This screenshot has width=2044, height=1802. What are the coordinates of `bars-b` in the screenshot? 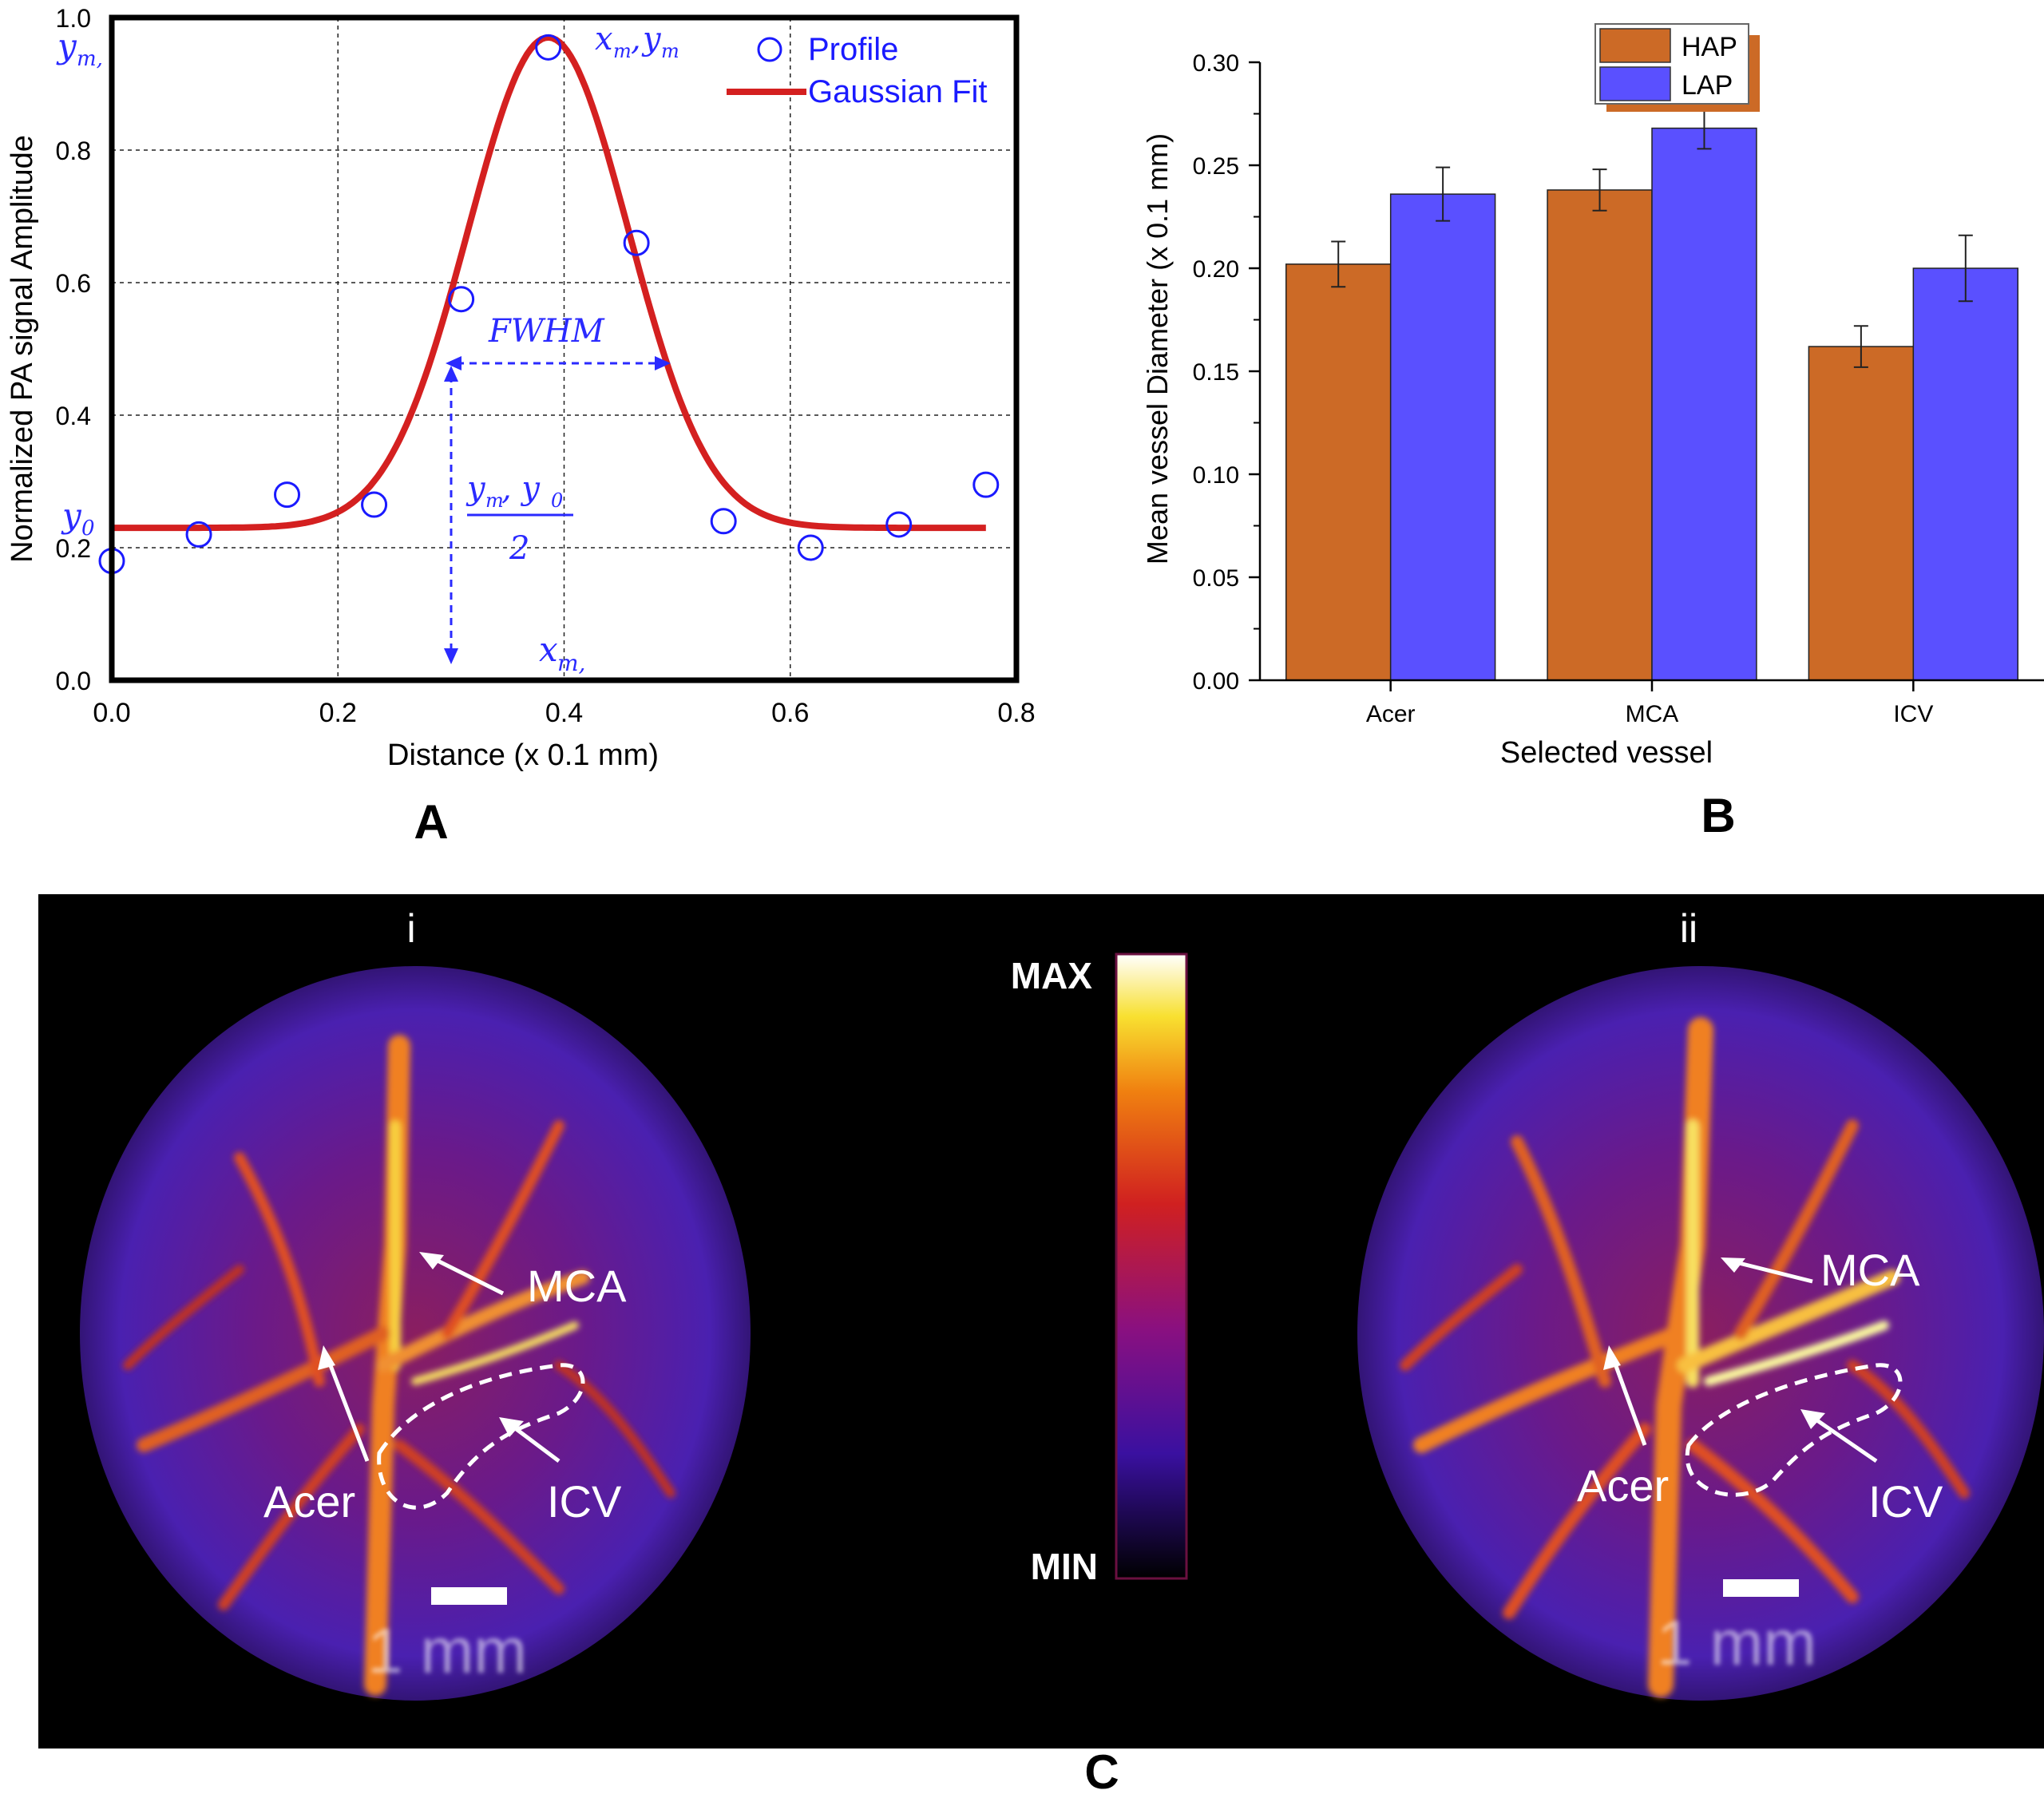 It's located at (1652, 393).